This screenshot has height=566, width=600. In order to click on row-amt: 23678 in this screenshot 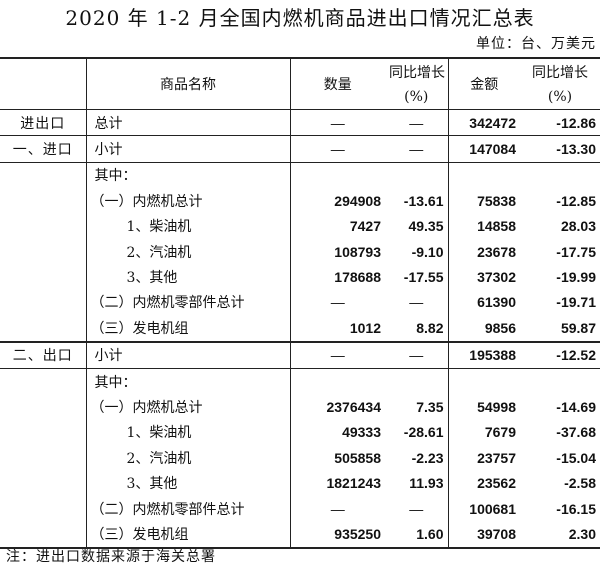, I will do `click(483, 251)`.